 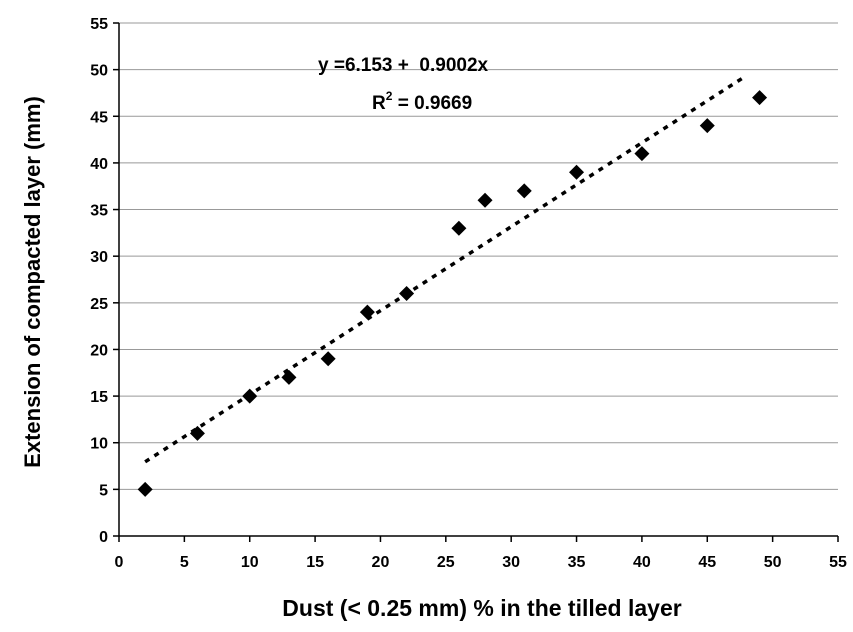 What do you see at coordinates (250, 562) in the screenshot?
I see `x-tick-label: 10` at bounding box center [250, 562].